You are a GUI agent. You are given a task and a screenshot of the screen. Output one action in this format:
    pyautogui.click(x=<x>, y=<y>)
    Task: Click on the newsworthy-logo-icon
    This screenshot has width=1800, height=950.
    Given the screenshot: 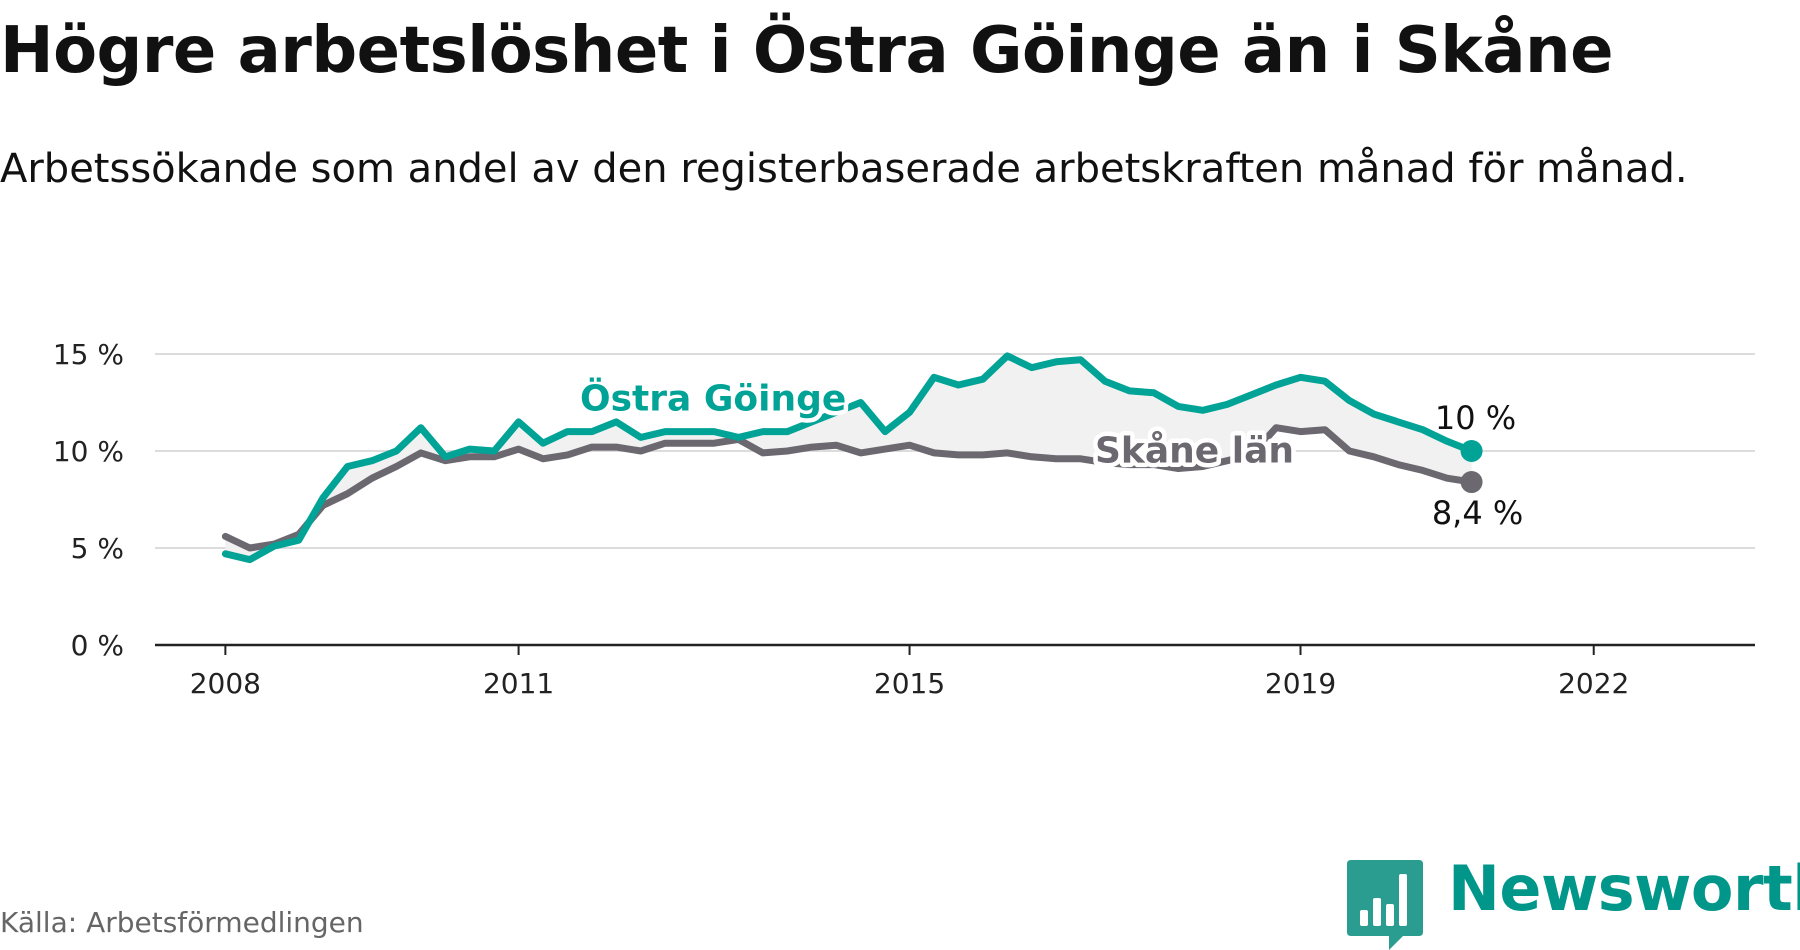 What is the action you would take?
    pyautogui.click(x=1385, y=905)
    